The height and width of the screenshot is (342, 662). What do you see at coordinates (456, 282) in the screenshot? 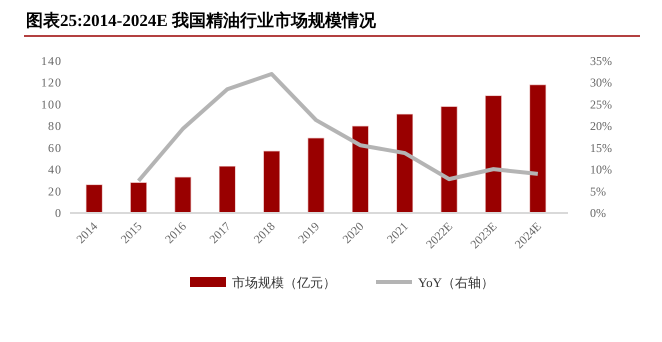
I see `legend-label: YoY（右轴）` at bounding box center [456, 282].